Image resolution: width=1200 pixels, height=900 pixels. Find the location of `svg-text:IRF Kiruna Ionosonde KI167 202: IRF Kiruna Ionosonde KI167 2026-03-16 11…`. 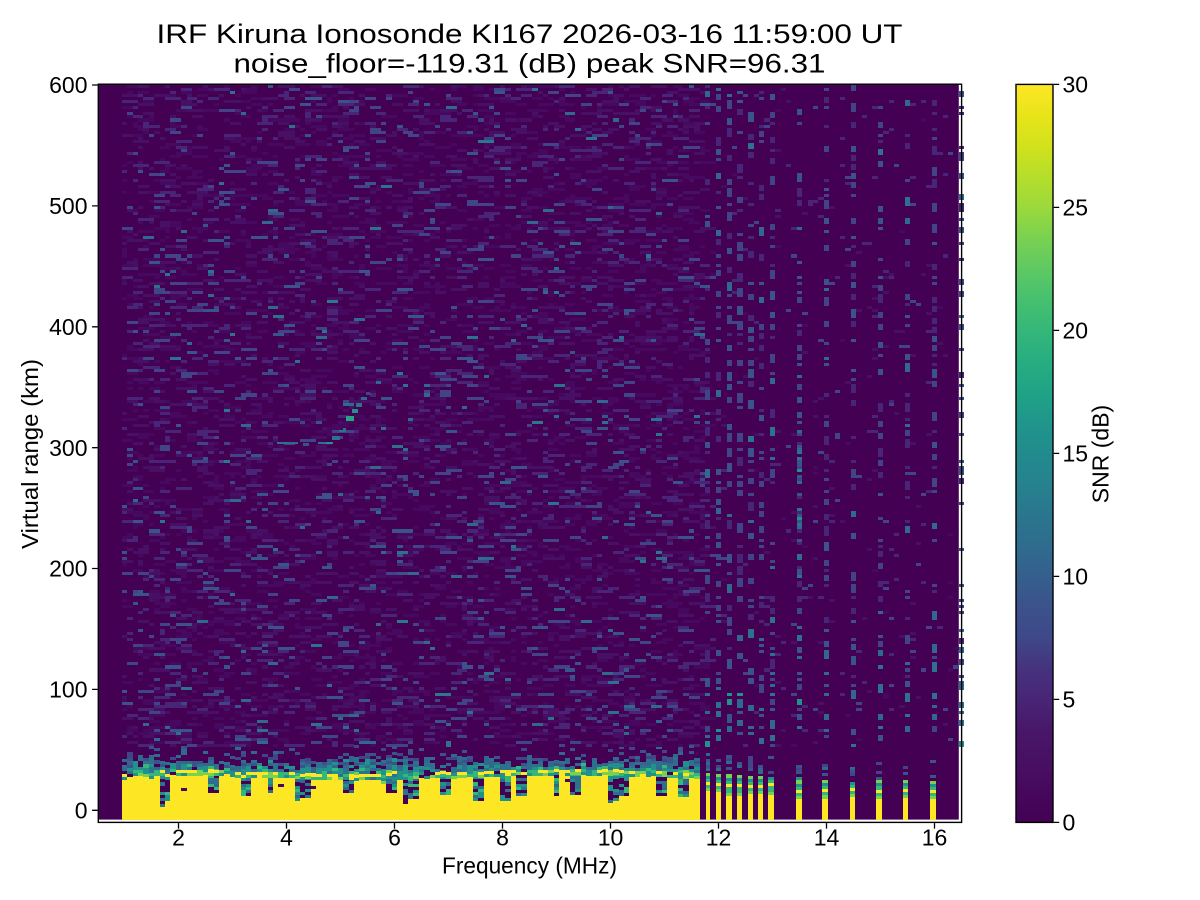

svg-text:IRF Kiruna Ionosonde KI167 202: IRF Kiruna Ionosonde KI167 2026-03-16 11… is located at coordinates (530, 33).